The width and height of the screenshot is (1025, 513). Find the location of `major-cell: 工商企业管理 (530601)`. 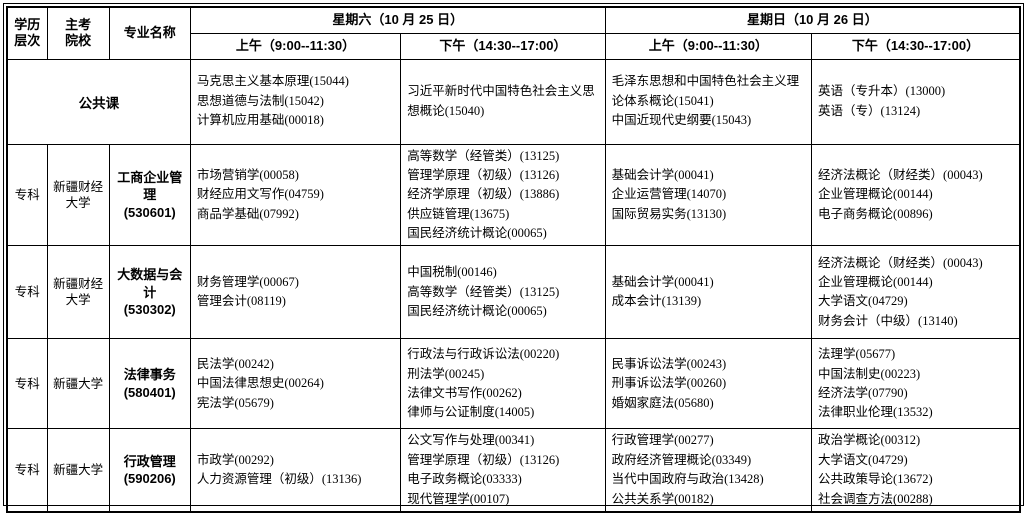

major-cell: 工商企业管理 (530601) is located at coordinates (149, 195).